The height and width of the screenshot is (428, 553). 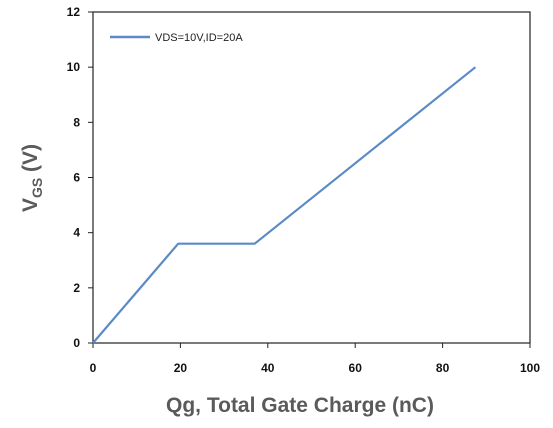 What do you see at coordinates (30, 161) in the screenshot?
I see `y-axis-title-unit: (V)` at bounding box center [30, 161].